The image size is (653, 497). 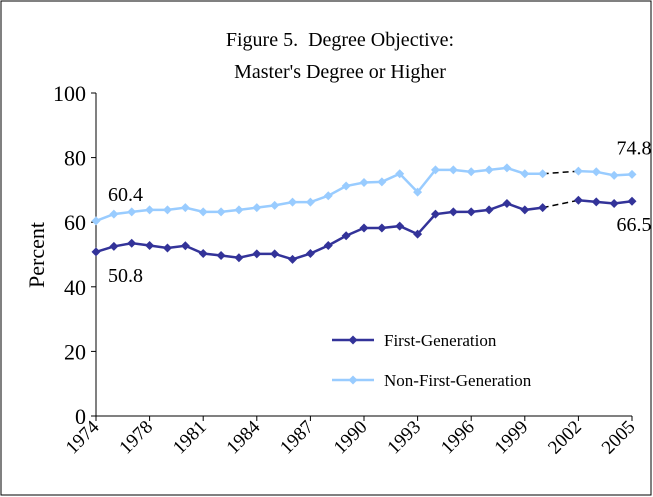 I want to click on y-tick-label: 80, so click(x=75, y=158).